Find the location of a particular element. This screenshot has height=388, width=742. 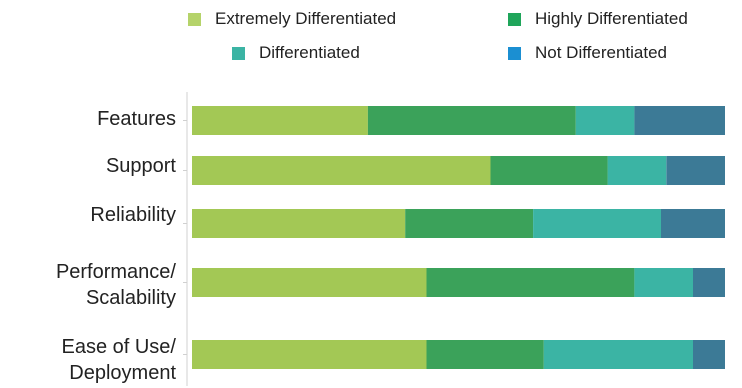

legend-label: Differentiated is located at coordinates (309, 52).